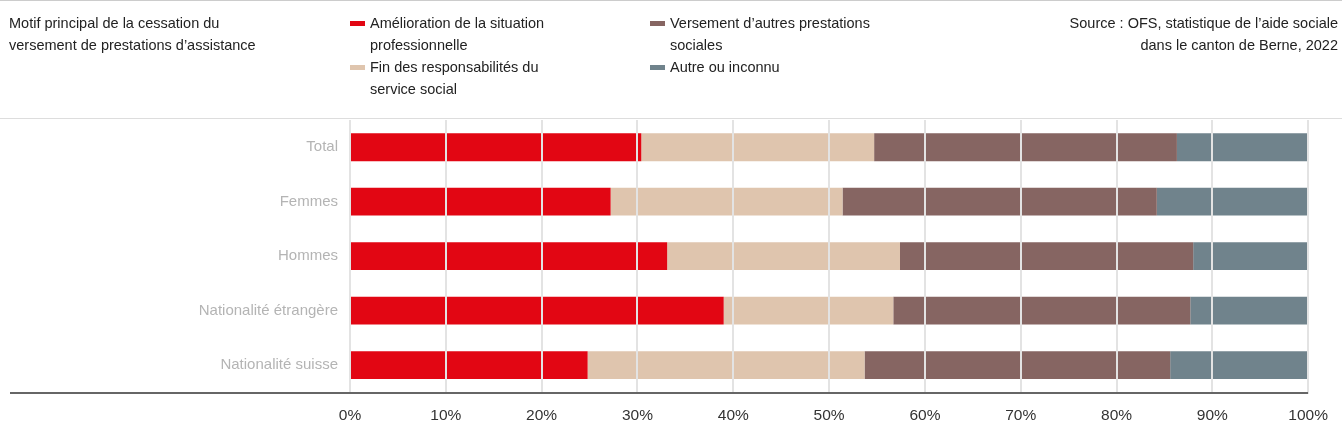 The image size is (1342, 441). What do you see at coordinates (770, 34) in the screenshot?
I see `legend-label: Versement d’autres prestations sociales` at bounding box center [770, 34].